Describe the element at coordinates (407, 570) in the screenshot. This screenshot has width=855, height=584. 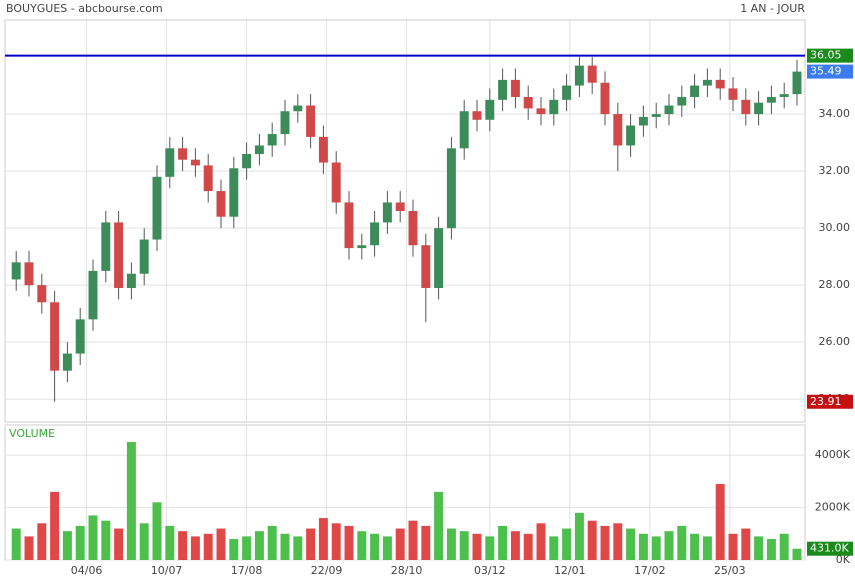
I see `x-tick-label: 28/10` at that location.